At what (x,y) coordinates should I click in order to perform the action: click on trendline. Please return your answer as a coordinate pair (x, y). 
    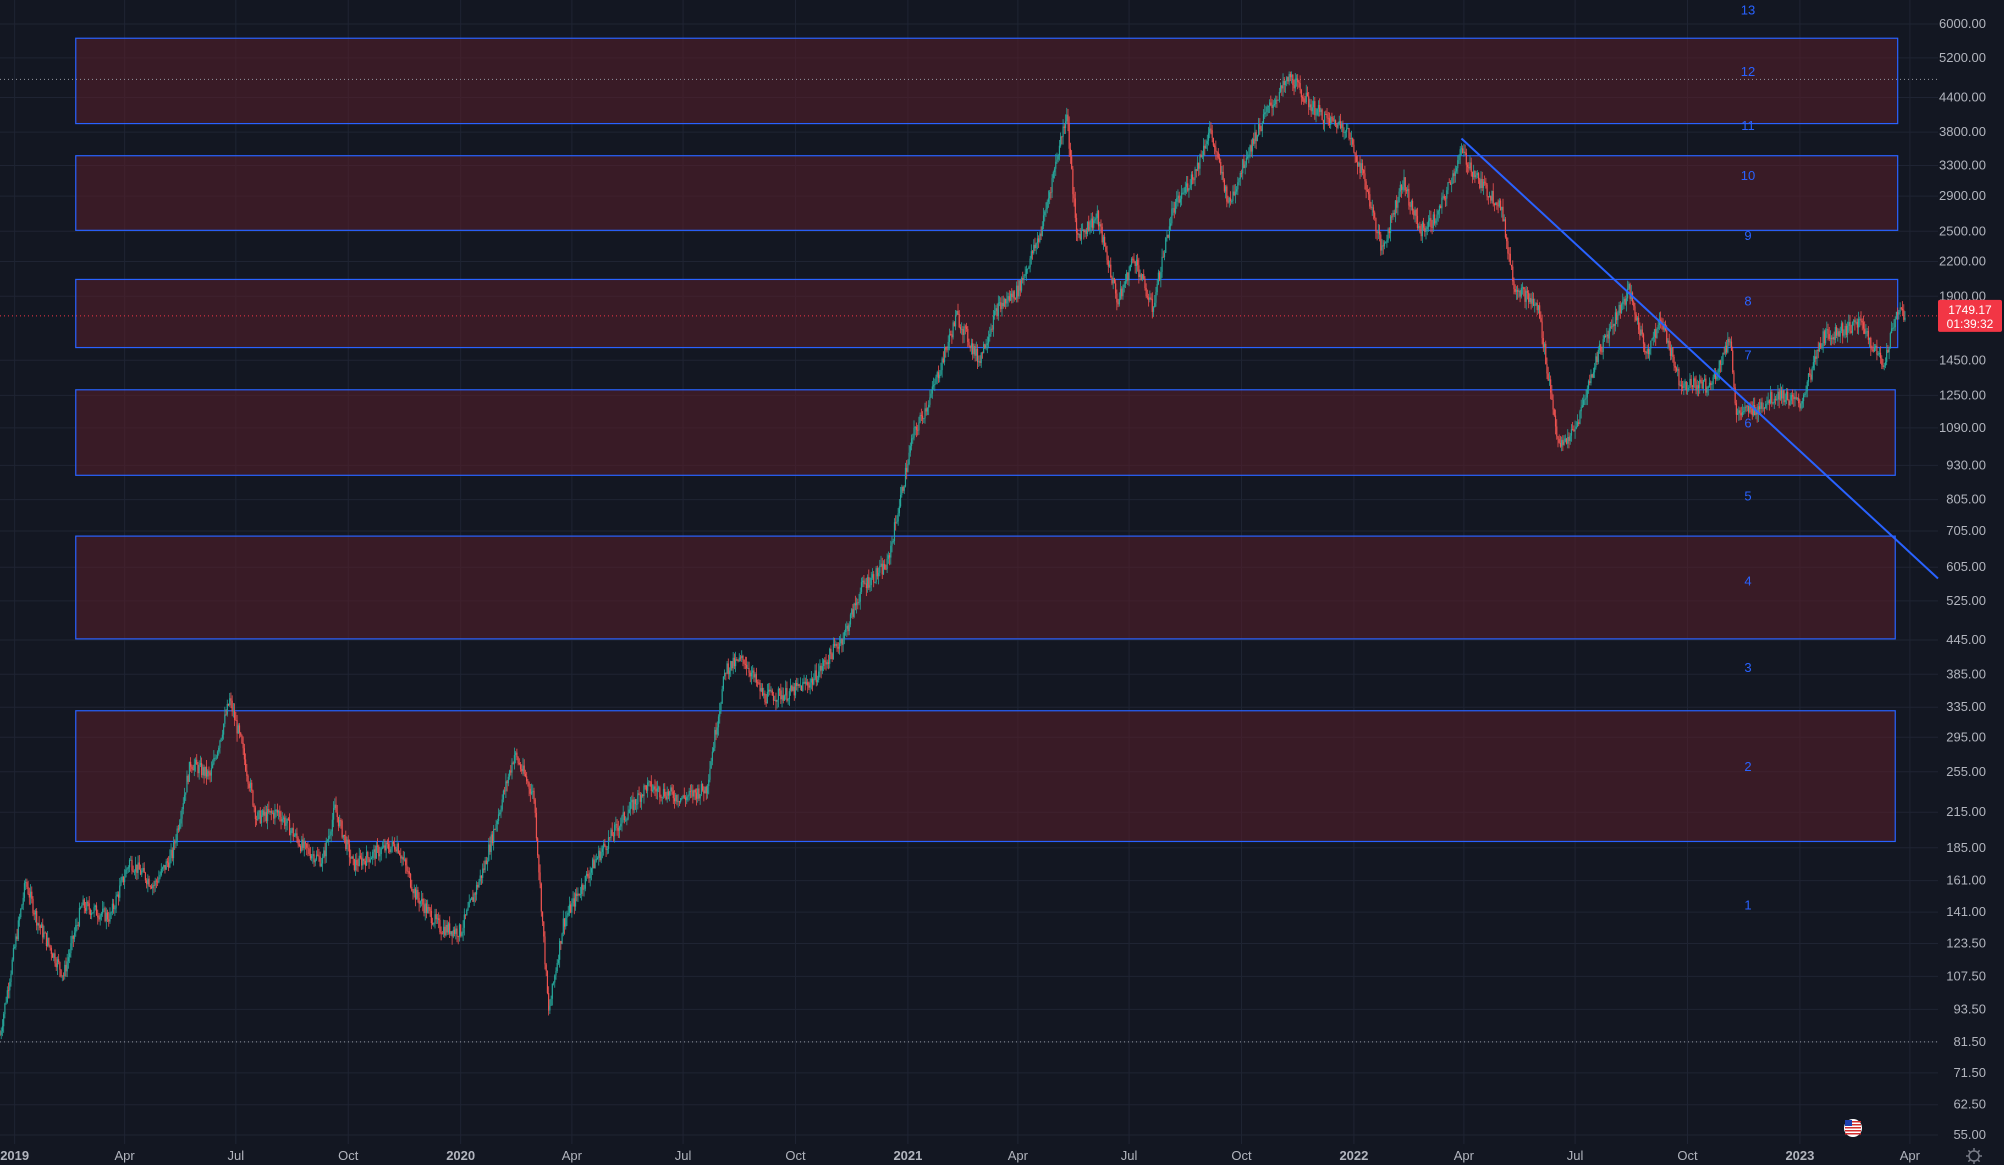
    Looking at the image, I should click on (1699, 358).